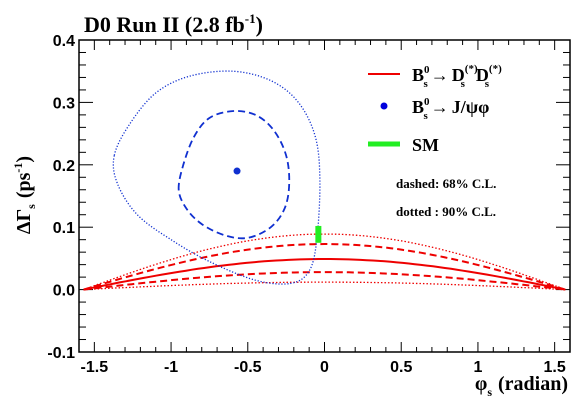 This screenshot has height=403, width=580. What do you see at coordinates (237, 171) in the screenshot?
I see `jpsi-central-point` at bounding box center [237, 171].